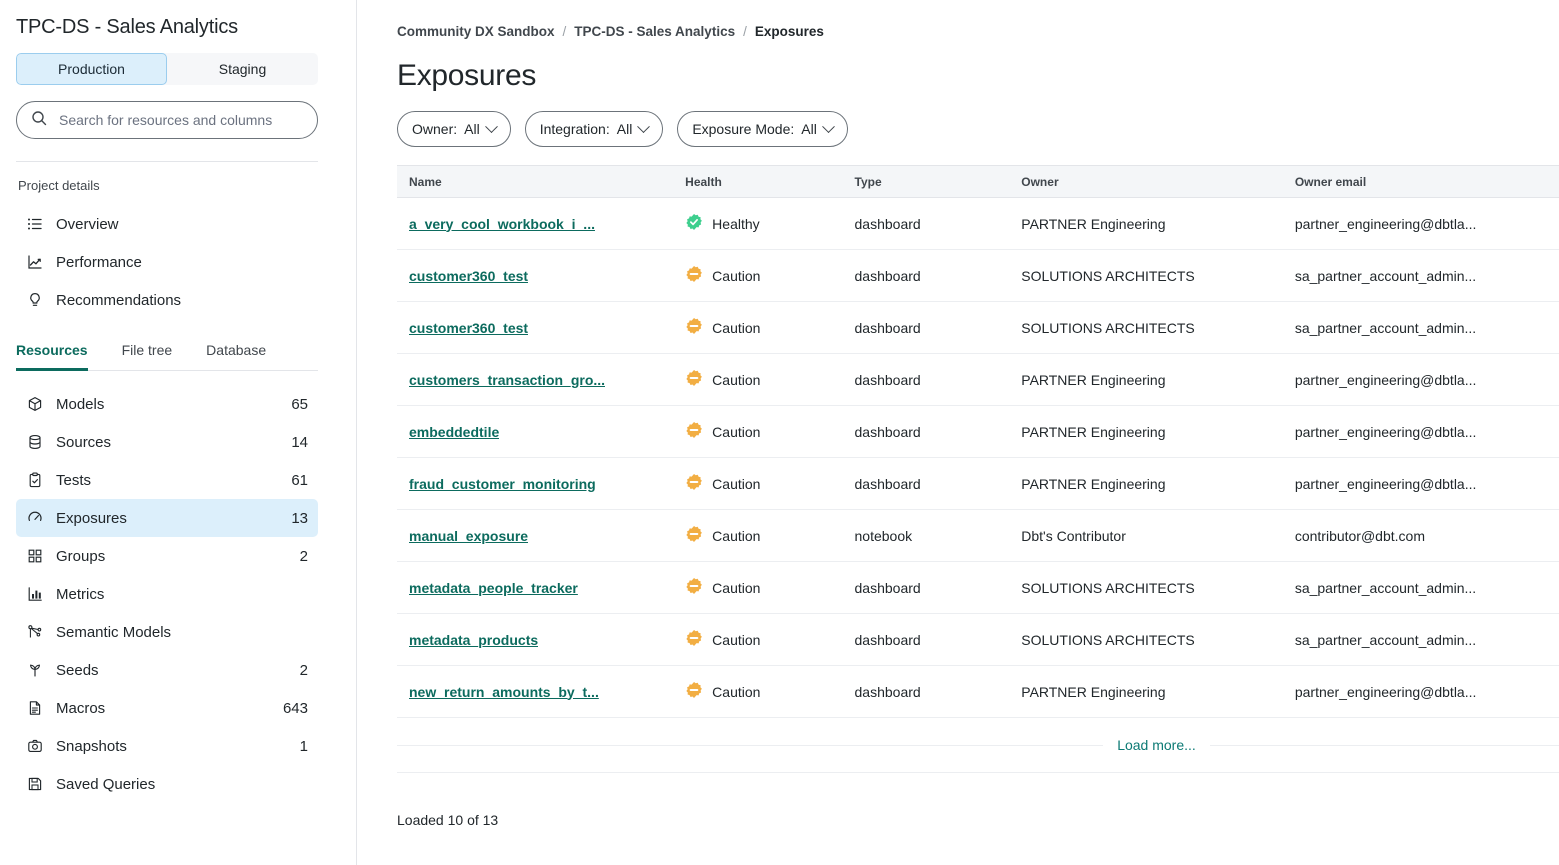 This screenshot has height=865, width=1559. I want to click on filter-integration-value: All, so click(624, 129).